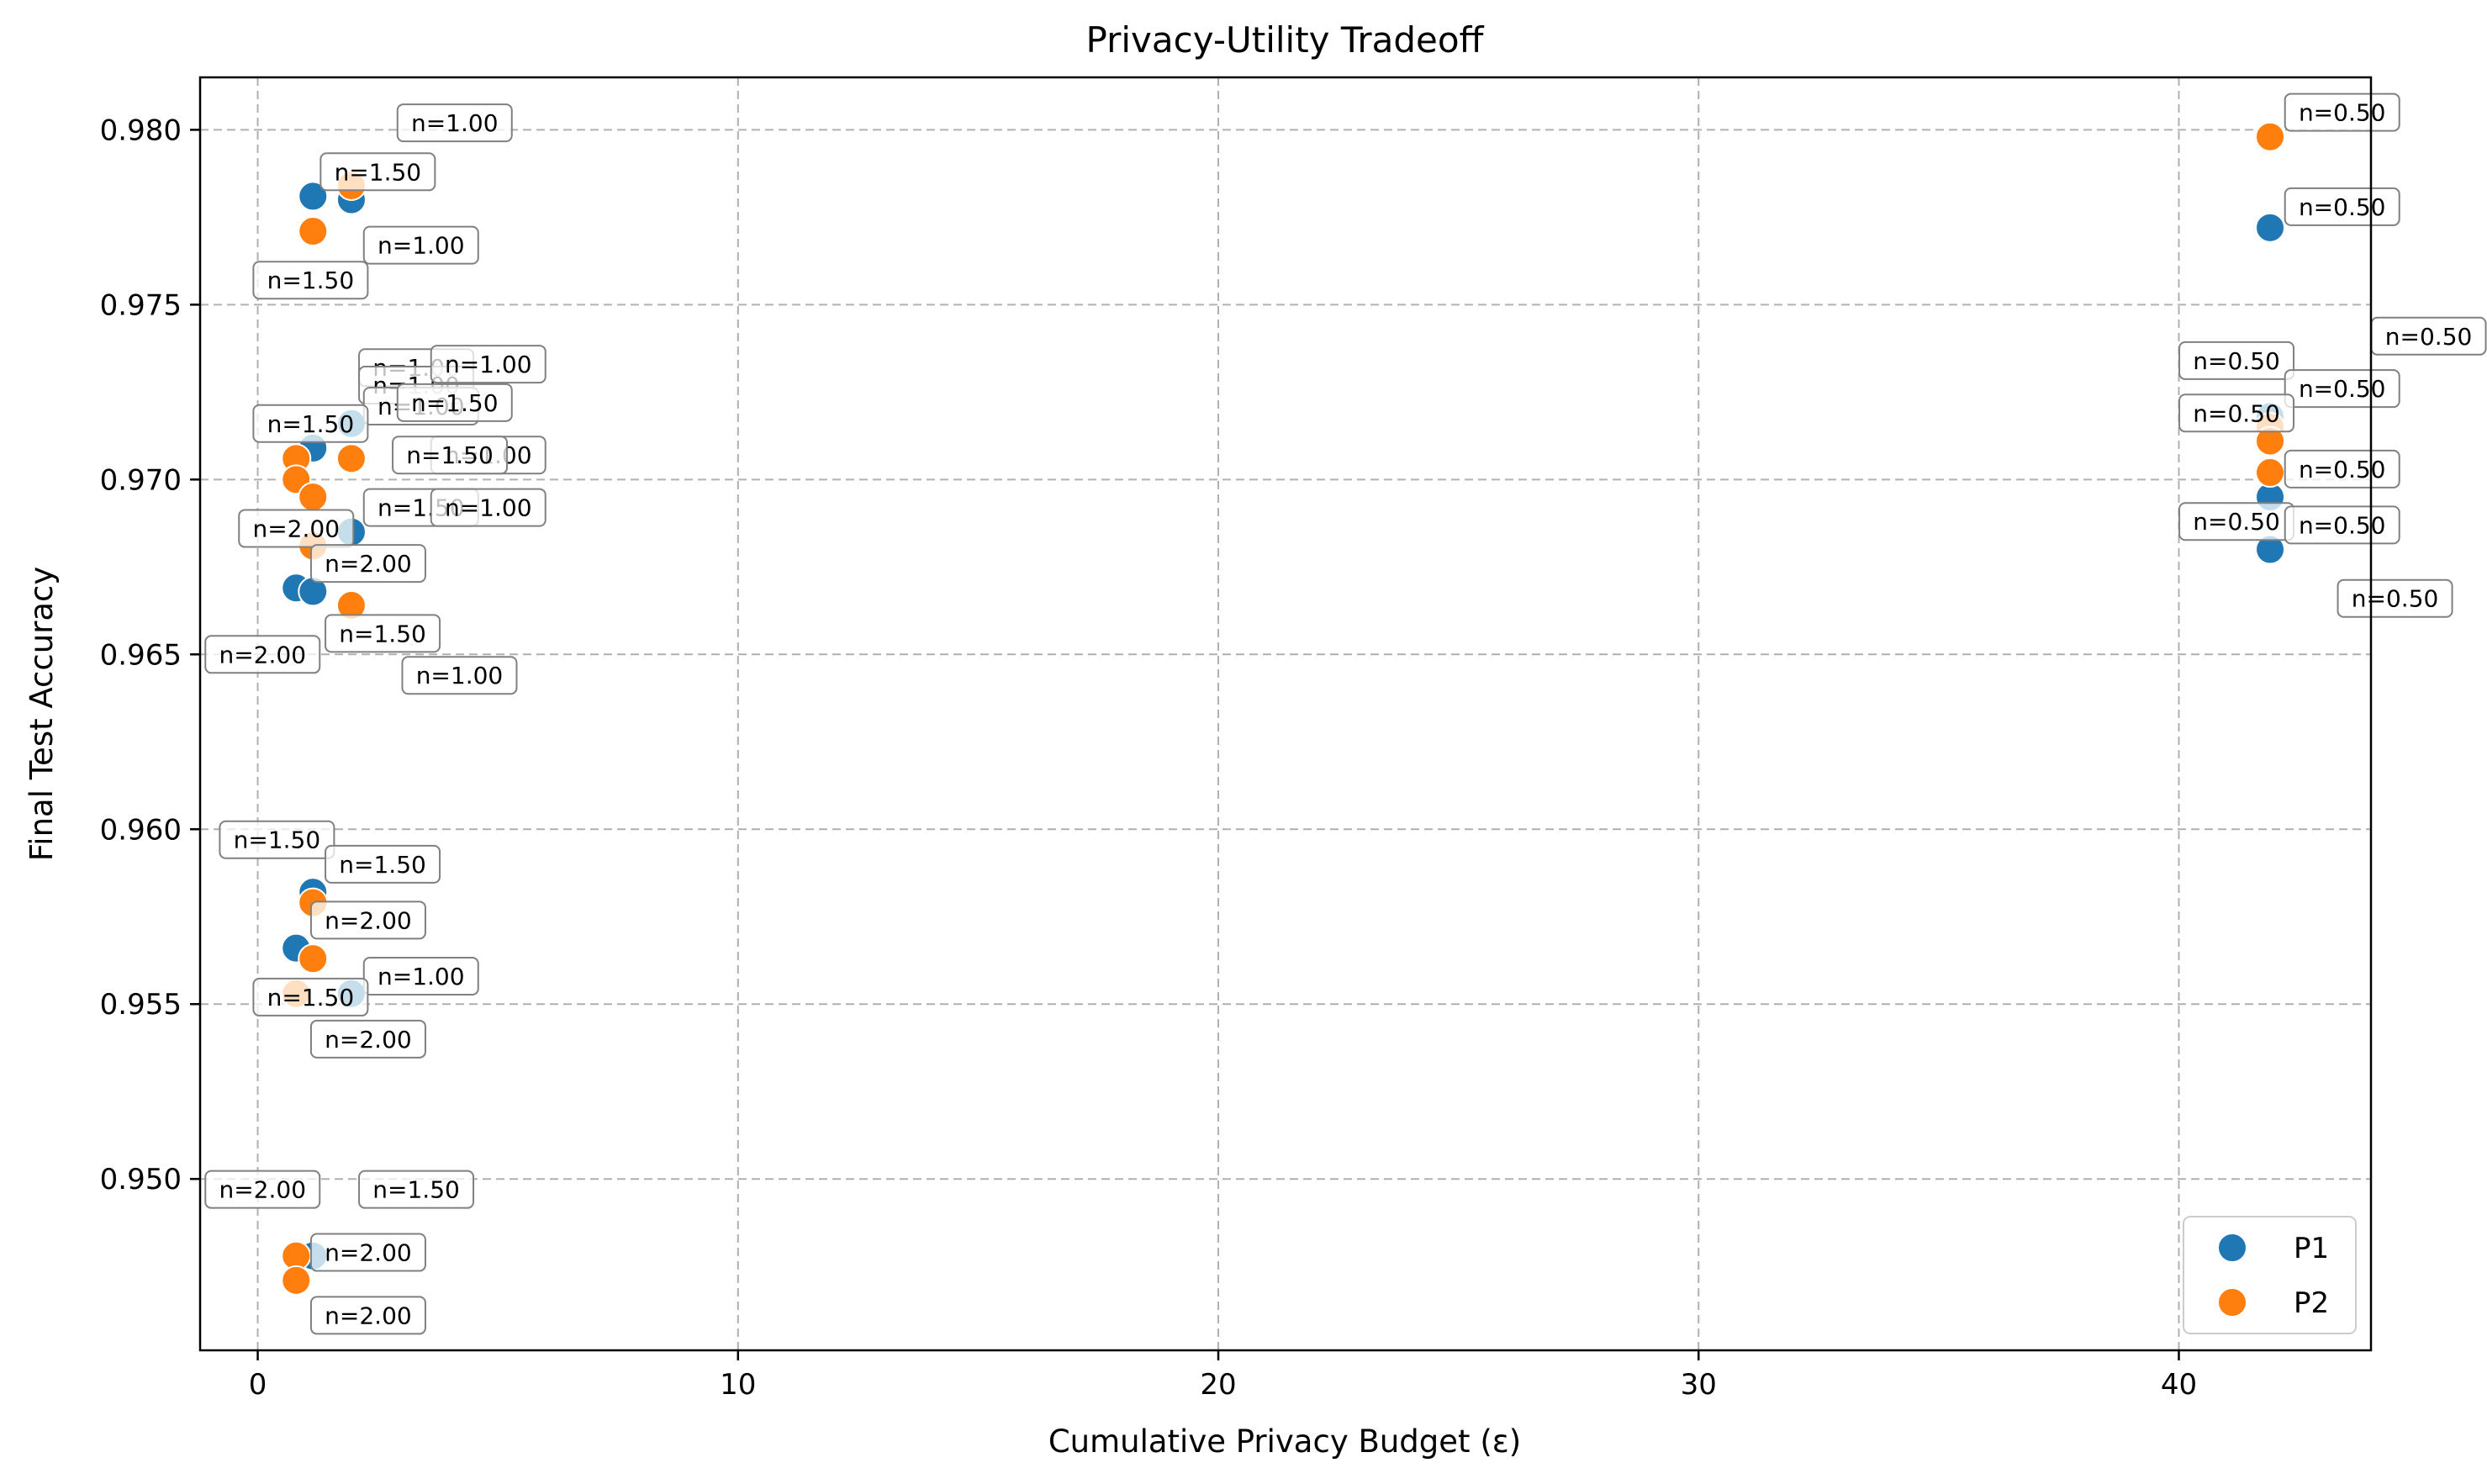 This screenshot has height=1484, width=2487. Describe the element at coordinates (141, 830) in the screenshot. I see `y-tick-label: 0.960` at that location.